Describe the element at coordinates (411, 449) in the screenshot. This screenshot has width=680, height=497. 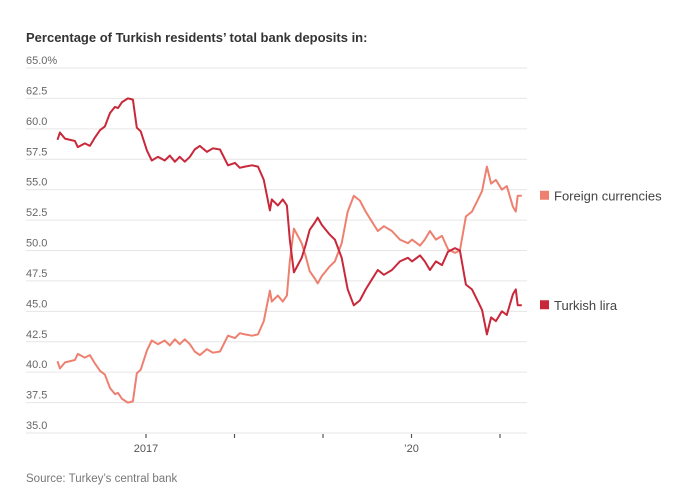
I see `x-tick-label: ’20` at that location.